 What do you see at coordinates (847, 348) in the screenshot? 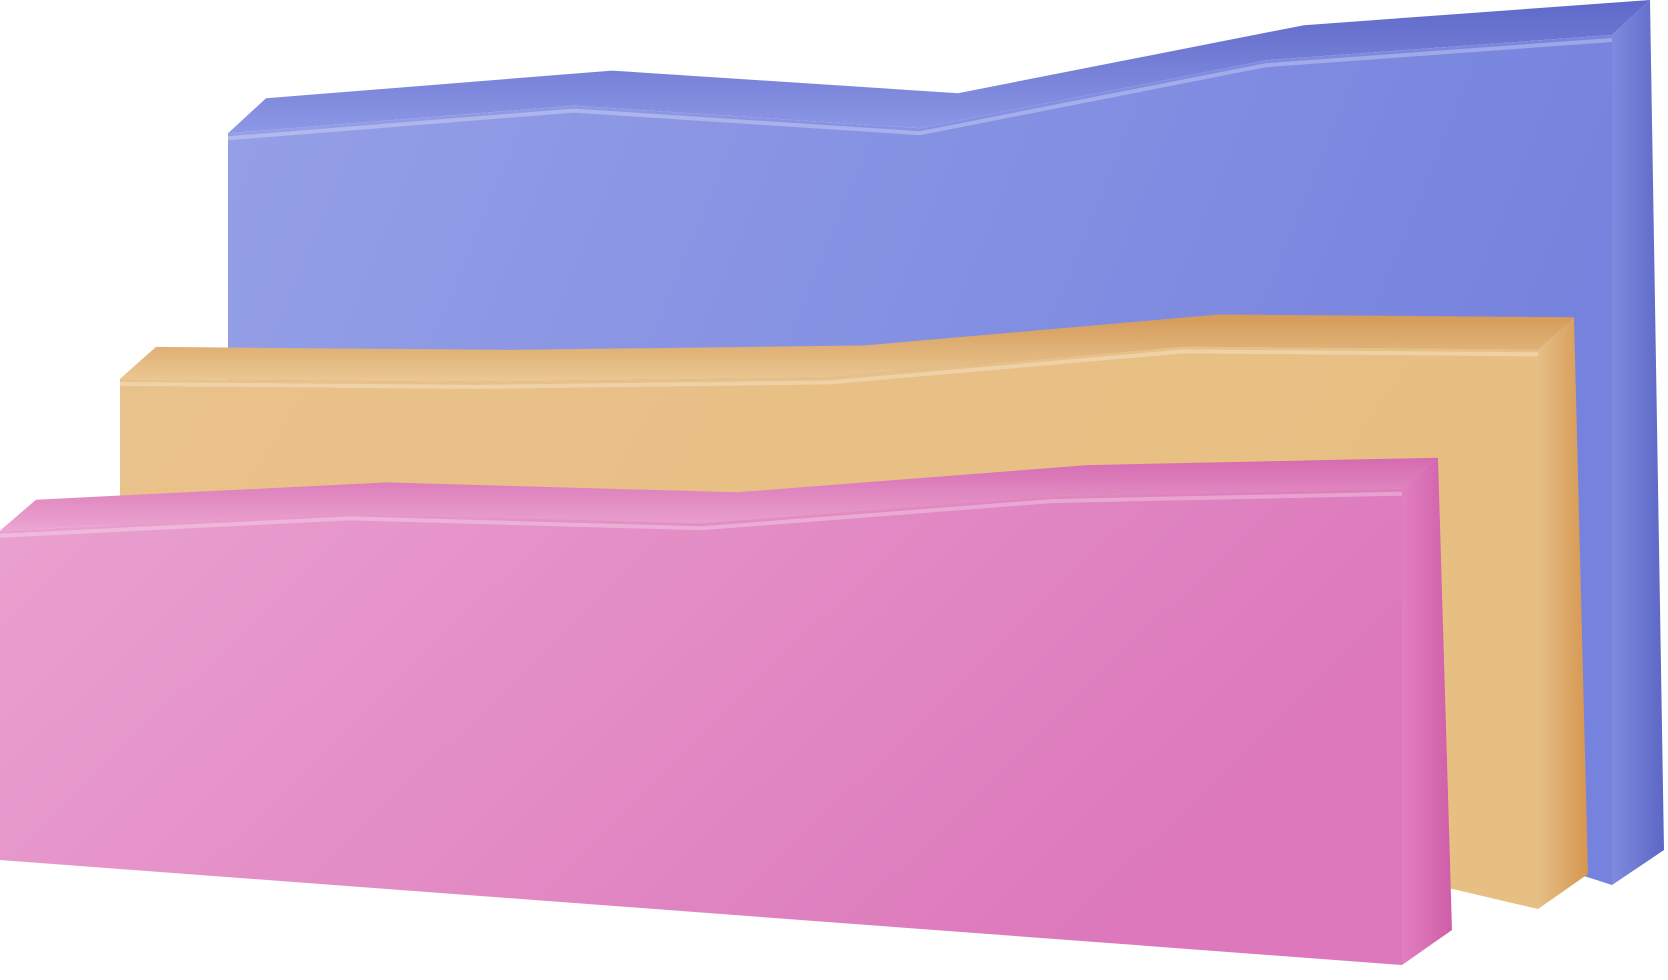
I see `series-middle-top-face` at bounding box center [847, 348].